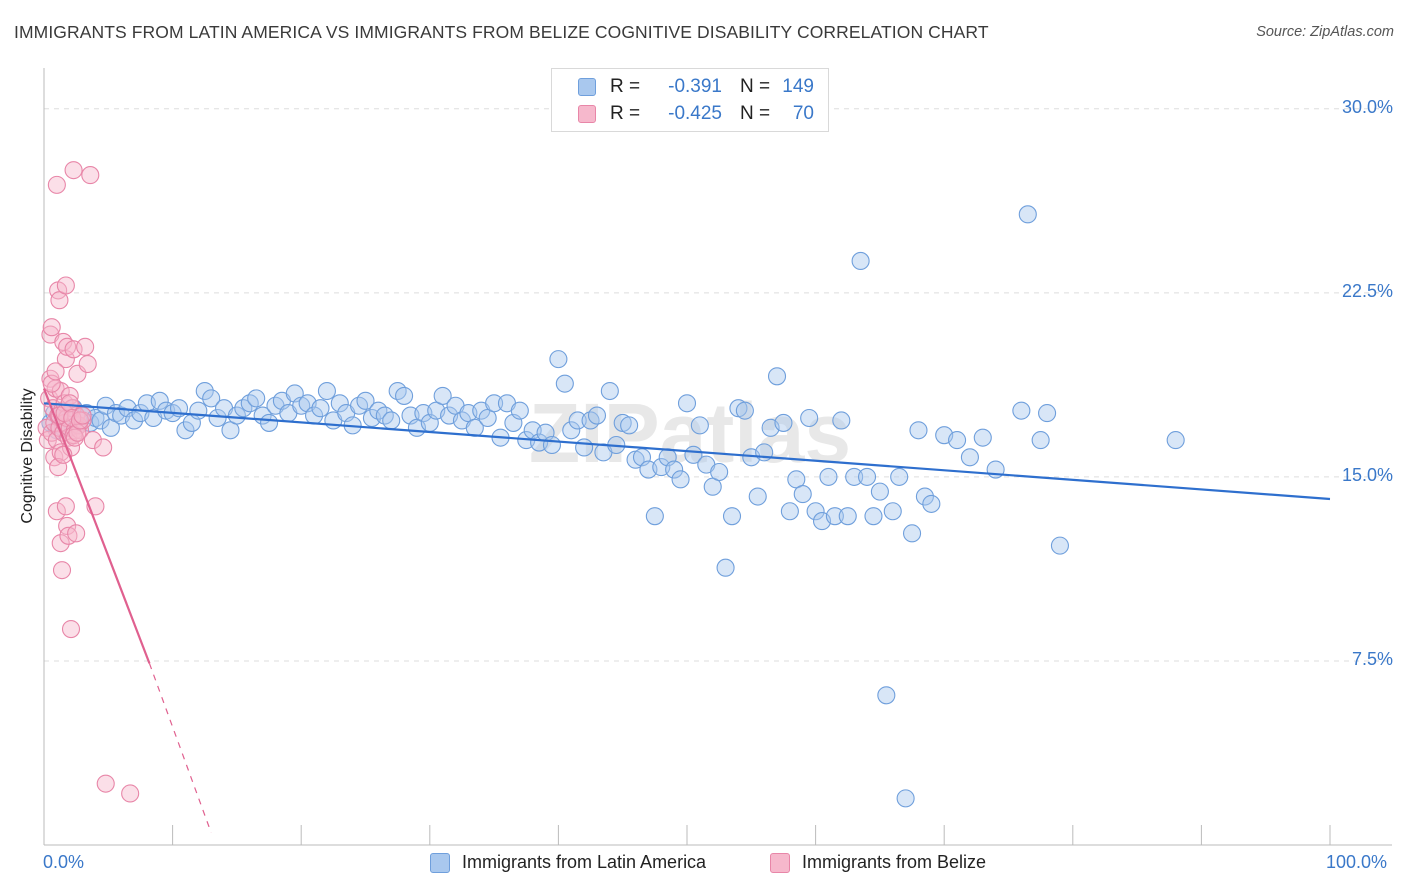 This screenshot has height=892, width=1406. I want to click on trendline-latin-america, so click(687, 451).